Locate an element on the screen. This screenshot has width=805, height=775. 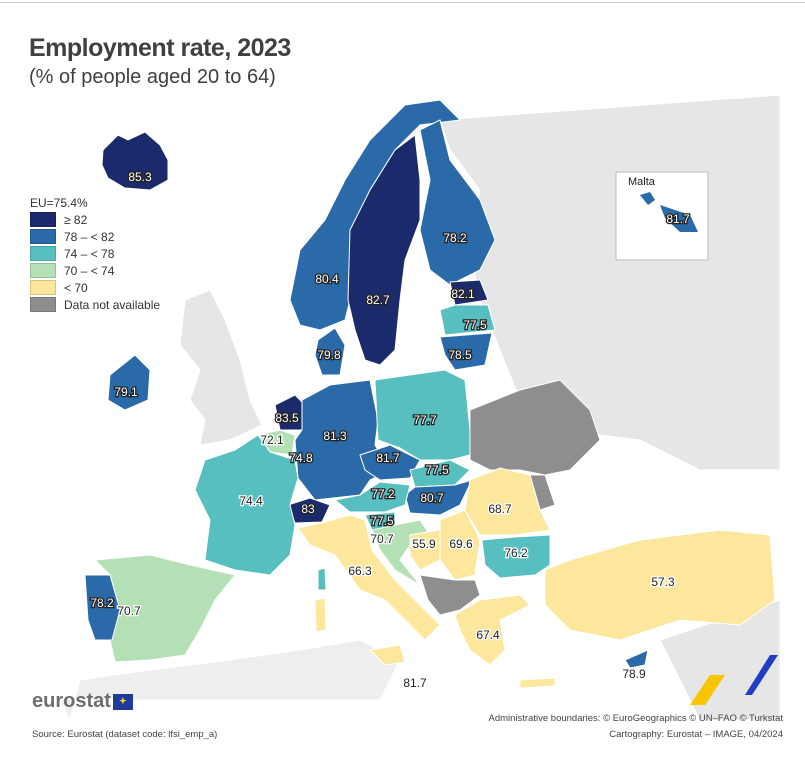
region-malta-inset is located at coordinates (669, 212).